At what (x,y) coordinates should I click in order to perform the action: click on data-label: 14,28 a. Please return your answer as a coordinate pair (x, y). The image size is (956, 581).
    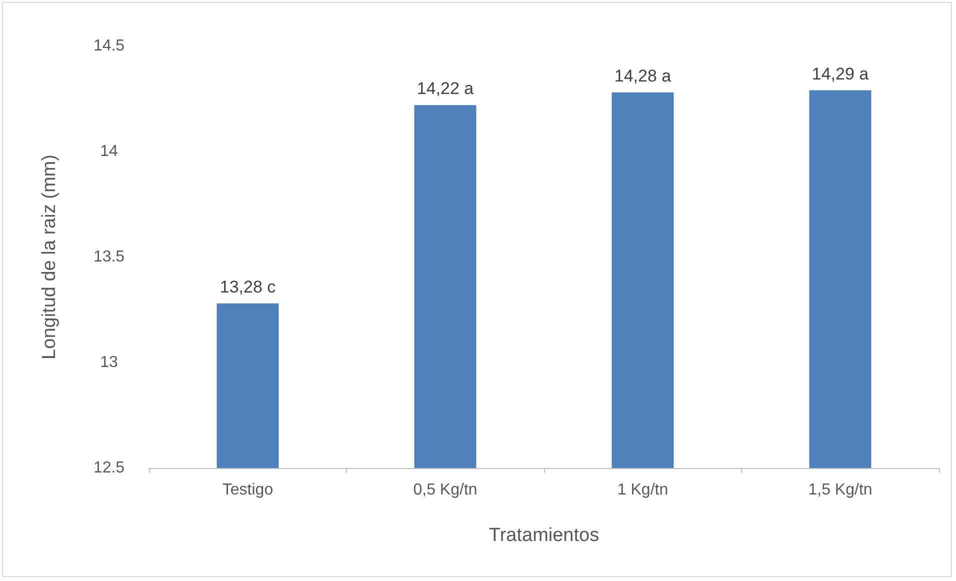
    Looking at the image, I should click on (643, 76).